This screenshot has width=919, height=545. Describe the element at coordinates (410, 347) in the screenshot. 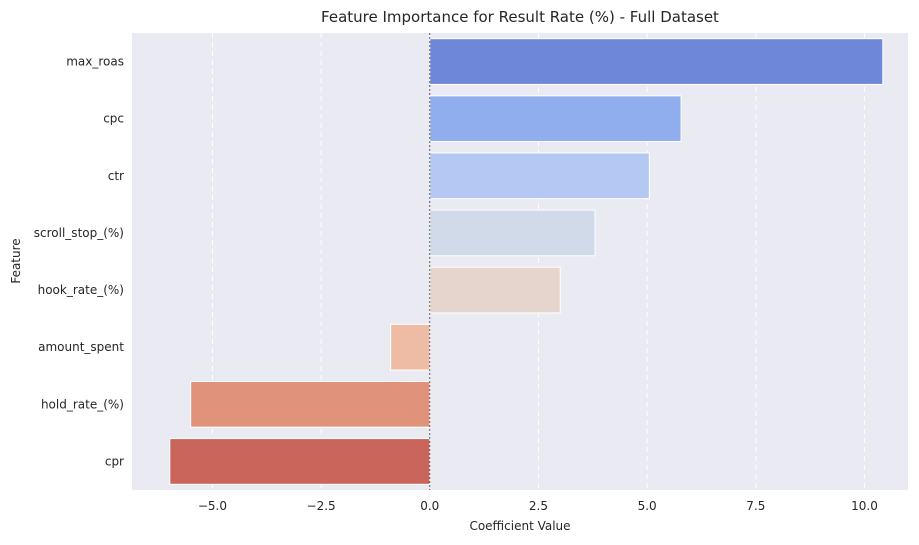

I see `bar-amount-spent` at that location.